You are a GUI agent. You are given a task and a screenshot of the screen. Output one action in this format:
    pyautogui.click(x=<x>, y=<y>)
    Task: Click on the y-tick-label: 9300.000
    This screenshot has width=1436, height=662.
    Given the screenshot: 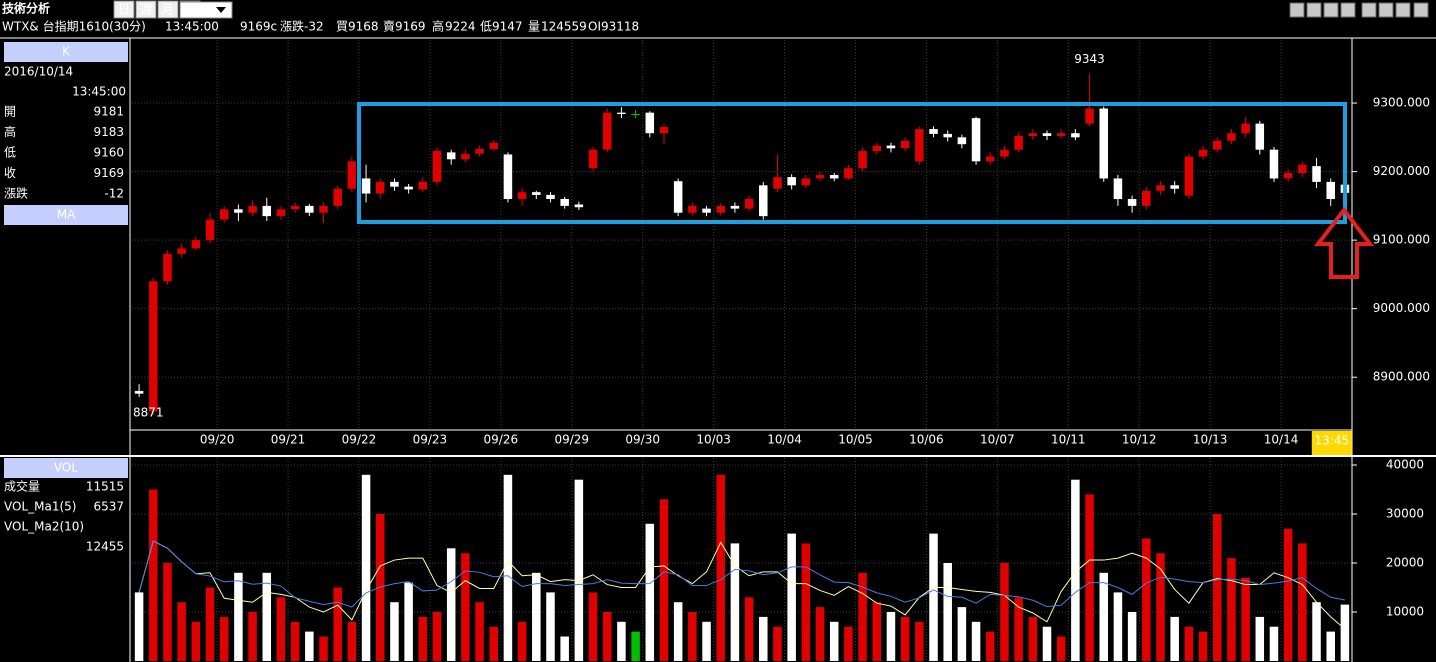 What is the action you would take?
    pyautogui.click(x=1401, y=103)
    